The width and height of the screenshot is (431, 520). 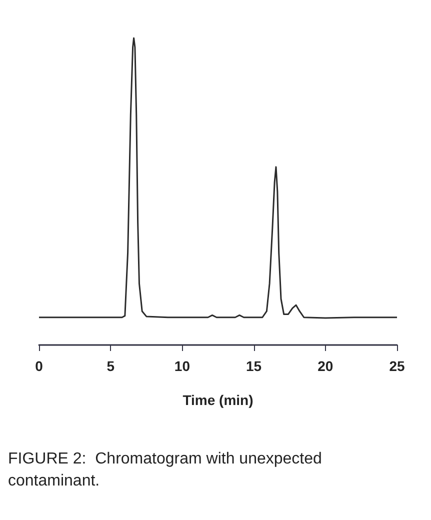 I want to click on x-tick-label: 15, so click(x=254, y=366).